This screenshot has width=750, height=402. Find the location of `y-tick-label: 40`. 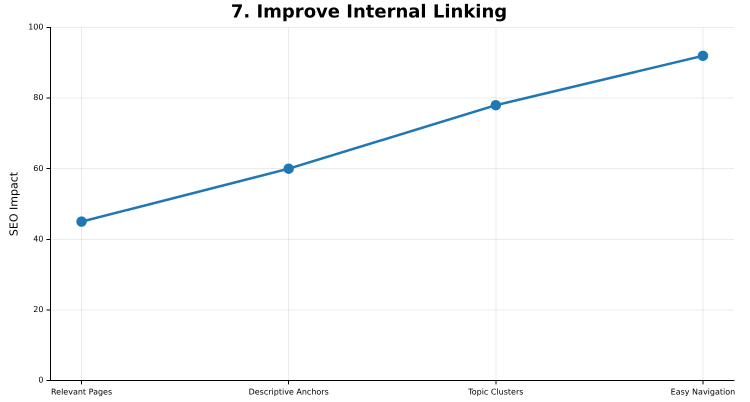

y-tick-label: 40 is located at coordinates (38, 239).